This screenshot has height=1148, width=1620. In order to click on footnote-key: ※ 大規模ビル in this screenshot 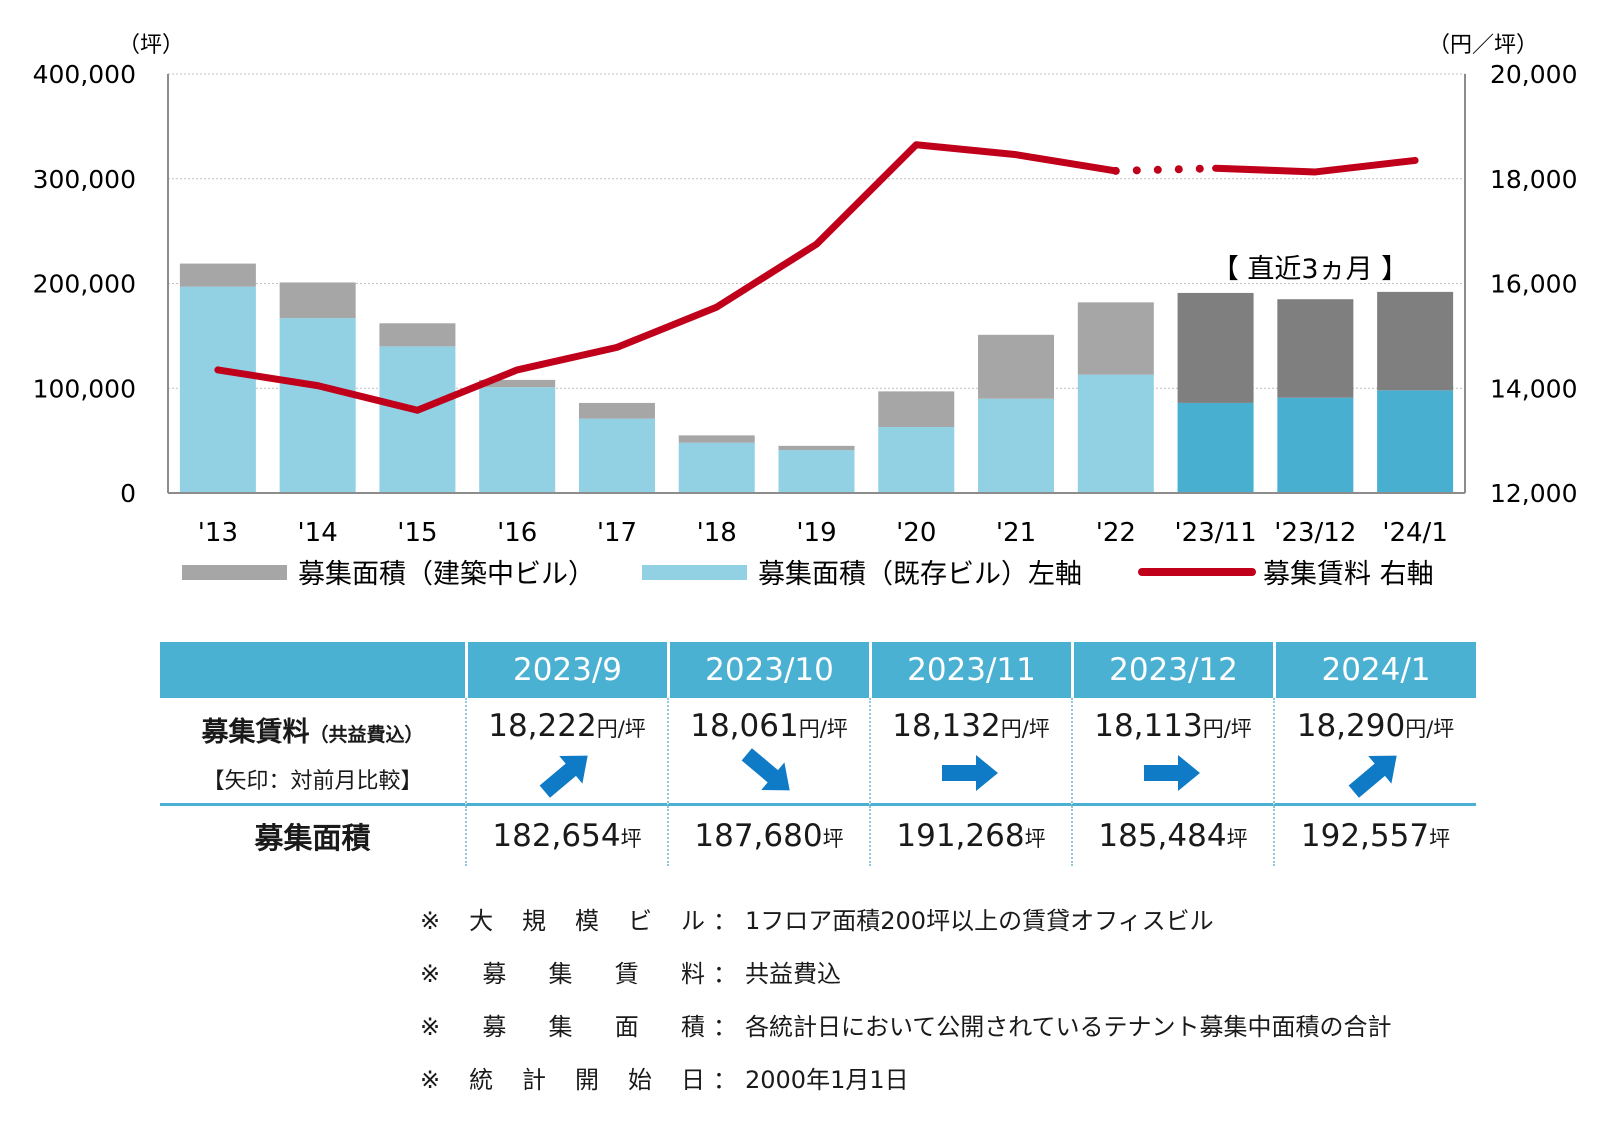, I will do `click(562, 921)`.